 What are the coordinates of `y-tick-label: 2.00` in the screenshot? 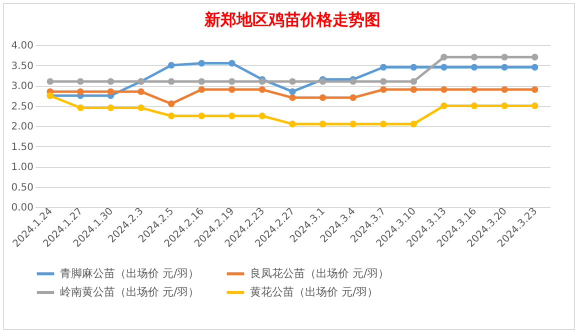 It's located at (22, 127).